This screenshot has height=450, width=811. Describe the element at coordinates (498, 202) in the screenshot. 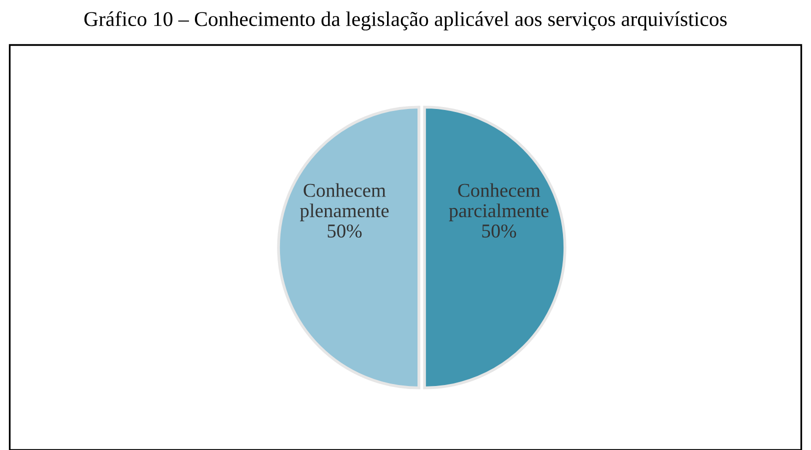

I see `slice-label: Conhecem parcialmente` at that location.